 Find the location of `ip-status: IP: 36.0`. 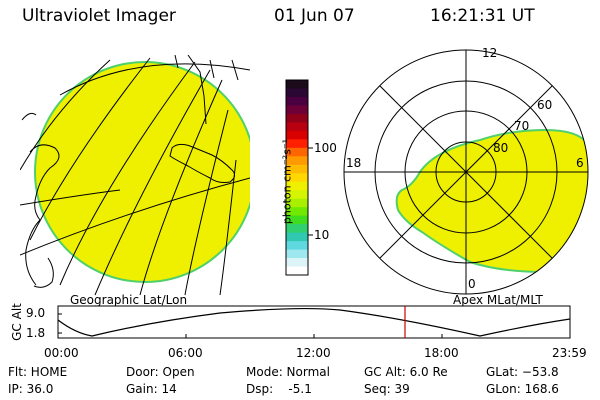

ip-status: IP: 36.0 is located at coordinates (31, 389).